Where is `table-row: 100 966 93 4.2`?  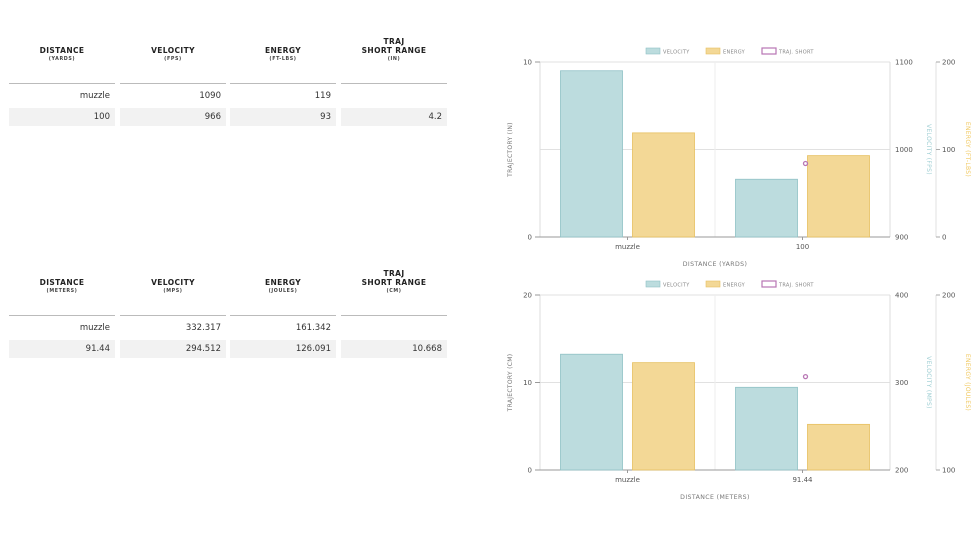 table-row: 100 966 93 4.2 is located at coordinates (229, 117).